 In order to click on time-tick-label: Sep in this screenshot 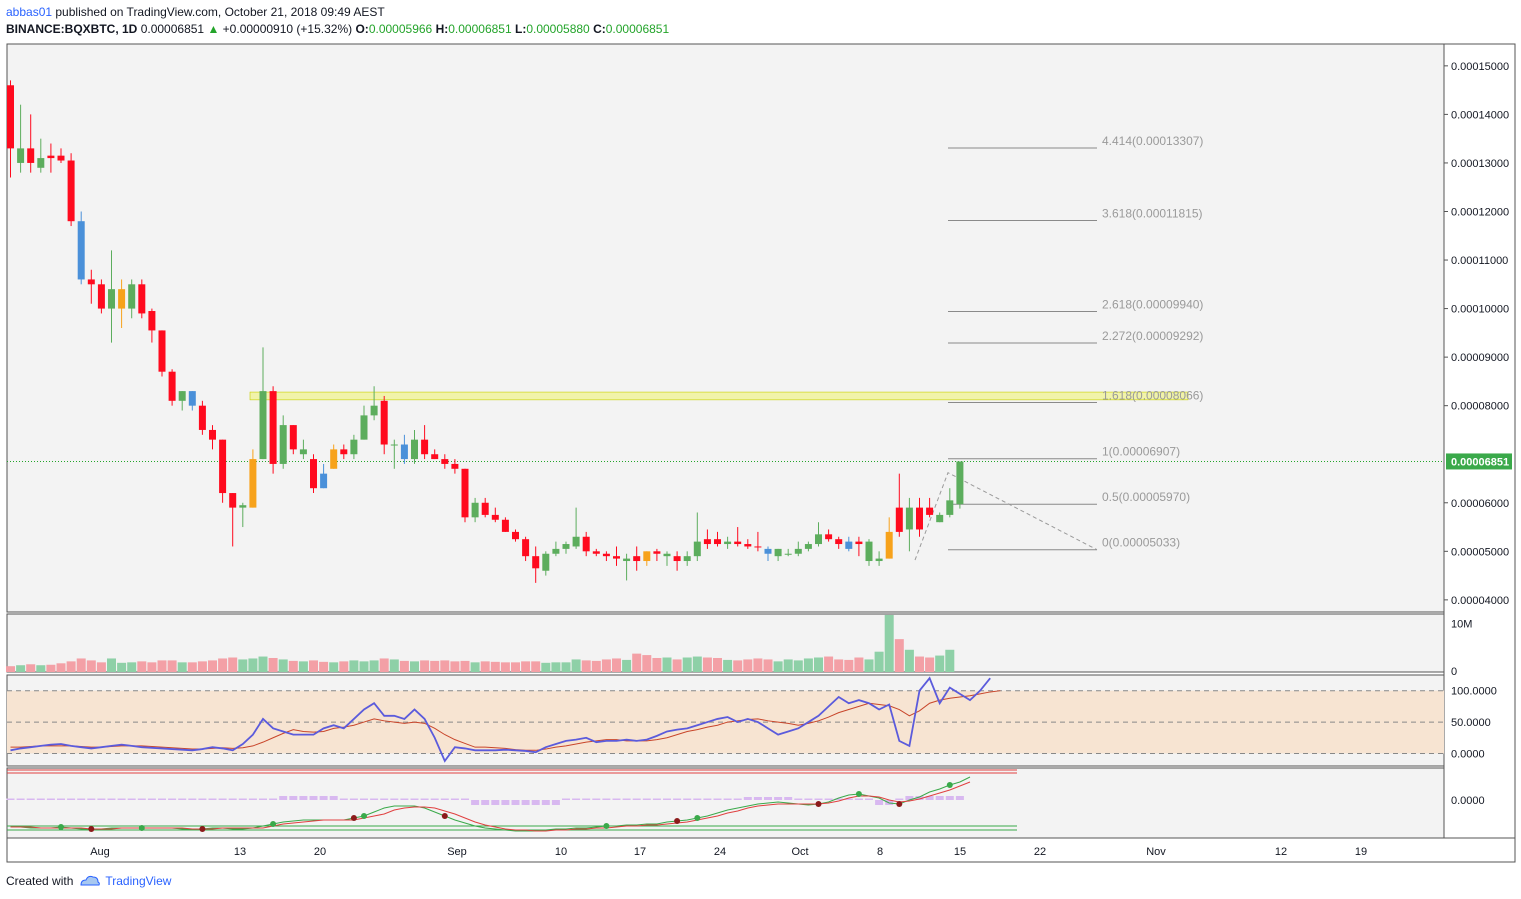, I will do `click(457, 852)`.